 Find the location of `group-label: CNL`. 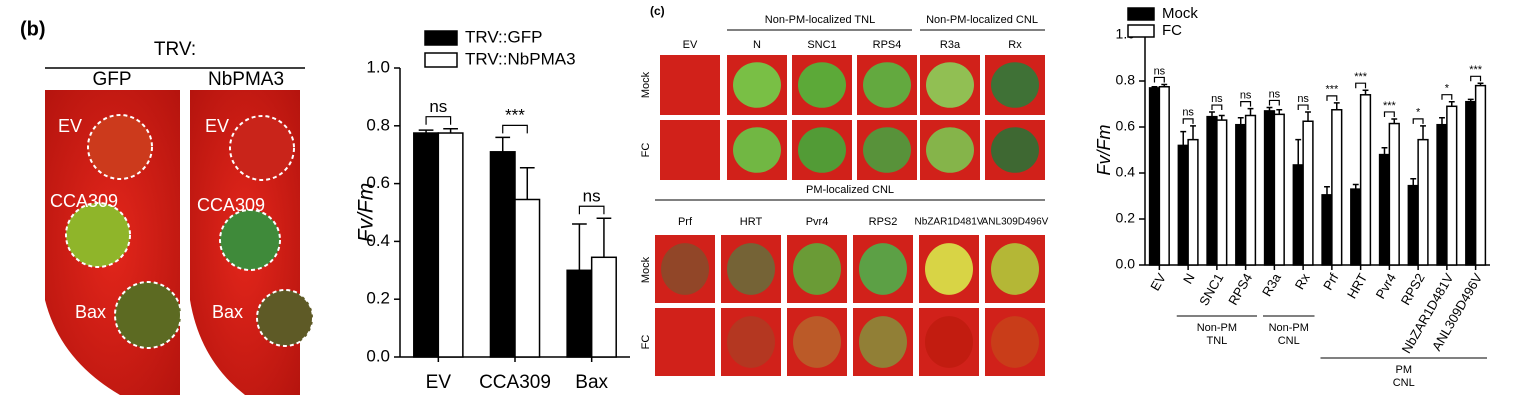

group-label: CNL is located at coordinates (1404, 383).